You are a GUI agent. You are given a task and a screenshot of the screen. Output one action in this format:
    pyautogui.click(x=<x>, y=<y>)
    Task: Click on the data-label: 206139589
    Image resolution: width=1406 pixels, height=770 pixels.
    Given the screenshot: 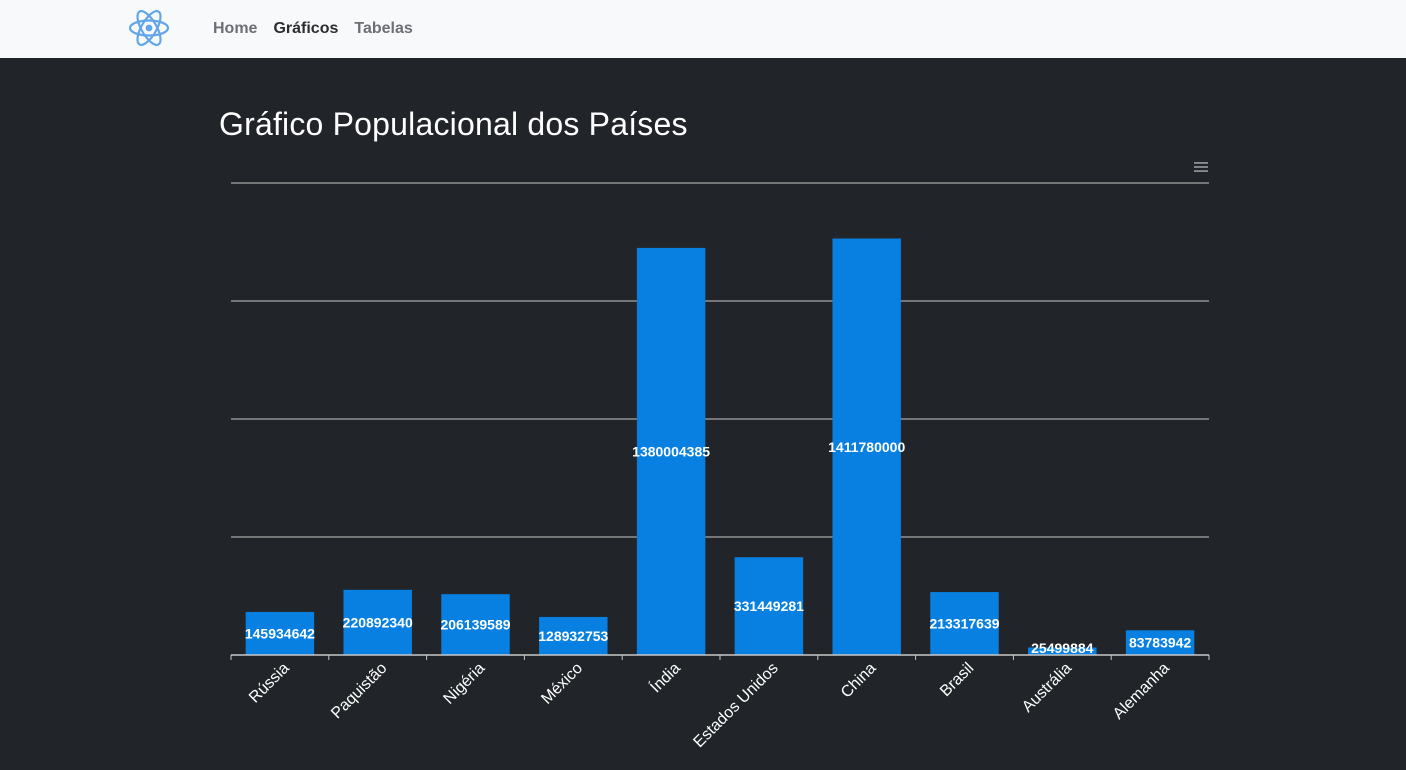 What is the action you would take?
    pyautogui.click(x=475, y=625)
    